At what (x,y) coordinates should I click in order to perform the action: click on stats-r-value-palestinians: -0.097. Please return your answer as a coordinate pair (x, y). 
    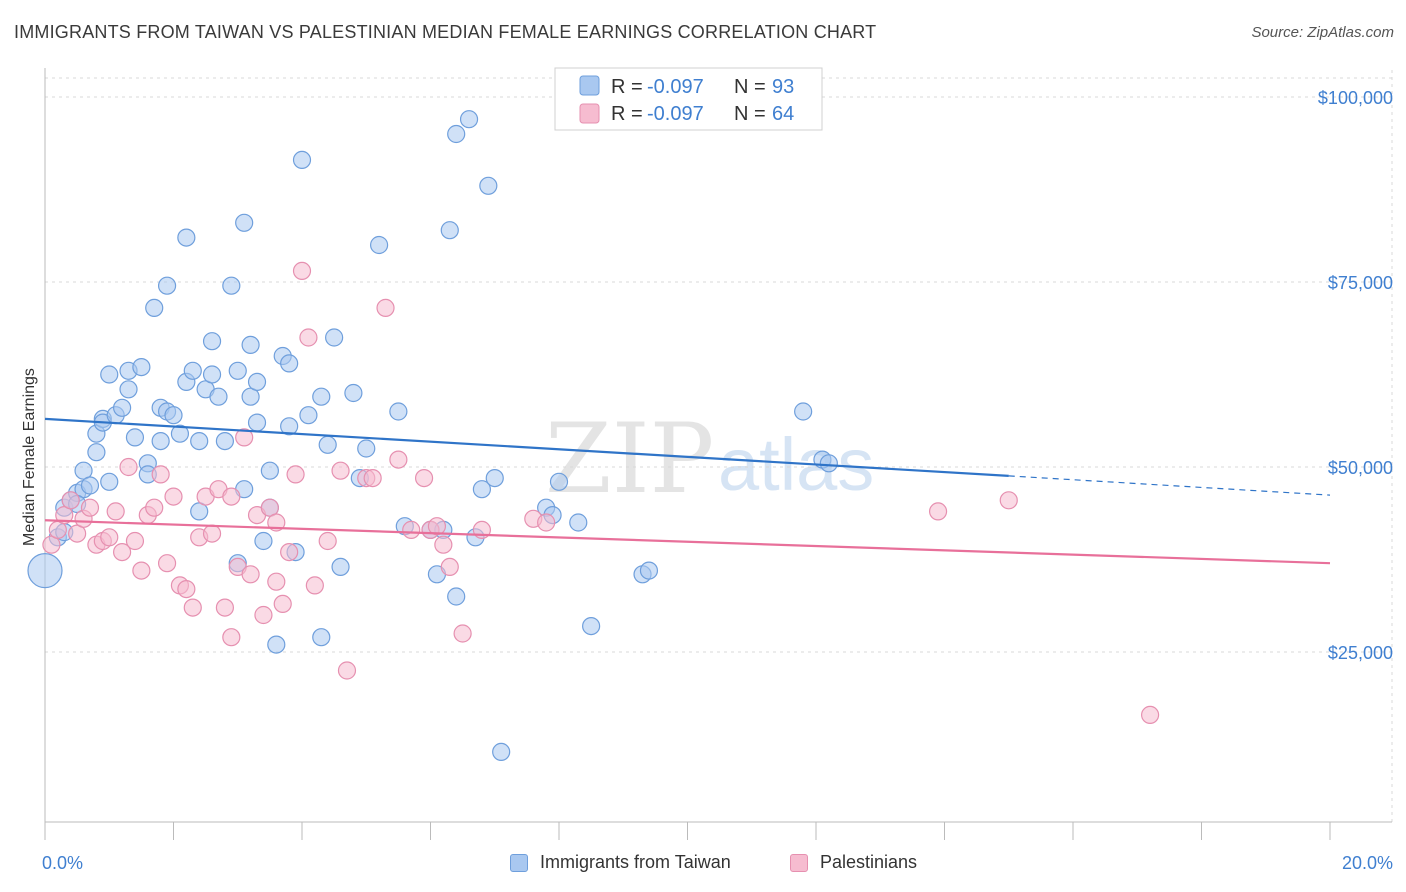
    Looking at the image, I should click on (675, 114).